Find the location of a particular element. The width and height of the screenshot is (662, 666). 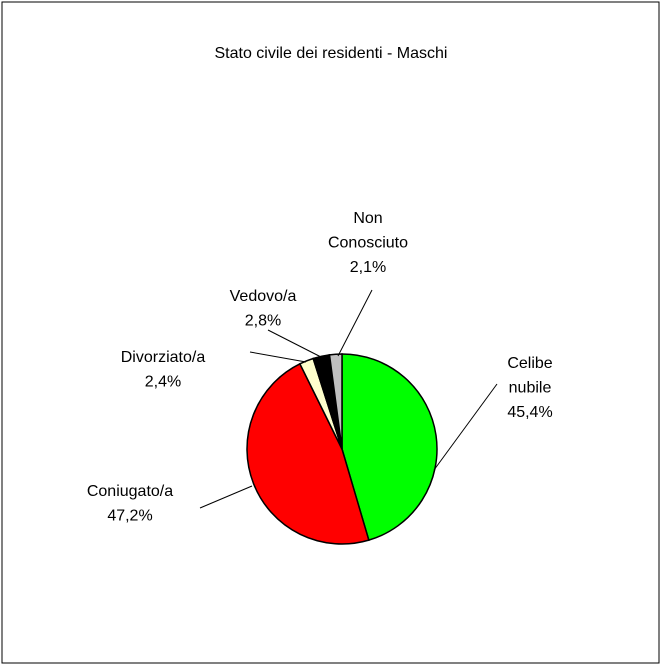

value-label: 2,1% is located at coordinates (368, 267).